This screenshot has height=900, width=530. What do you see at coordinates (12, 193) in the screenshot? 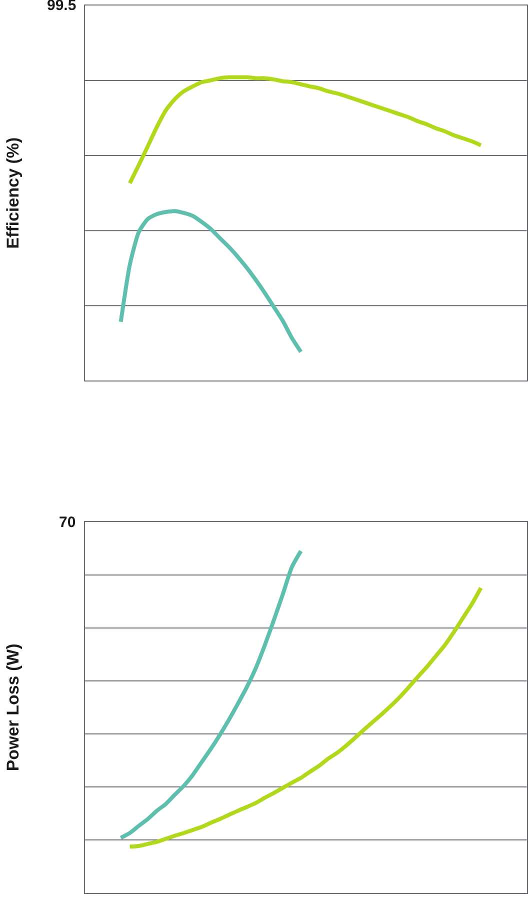
I see `y-axis-title: Efficiency (%)` at bounding box center [12, 193].